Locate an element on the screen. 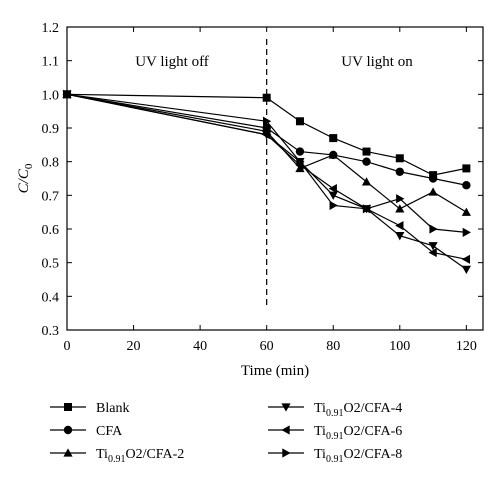 The image size is (500, 479). legend-label: Ti0.91O2/CFA-4 is located at coordinates (358, 410).